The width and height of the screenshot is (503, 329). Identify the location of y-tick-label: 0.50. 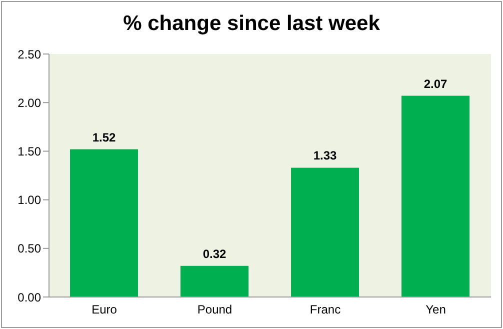
(30, 249).